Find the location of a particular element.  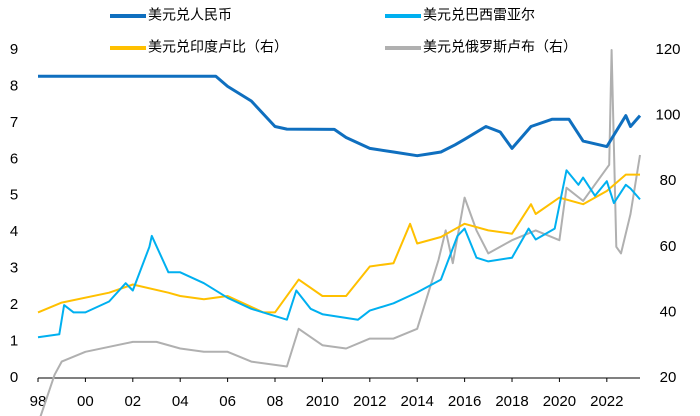

y-tick-label: 2 is located at coordinates (14, 304).